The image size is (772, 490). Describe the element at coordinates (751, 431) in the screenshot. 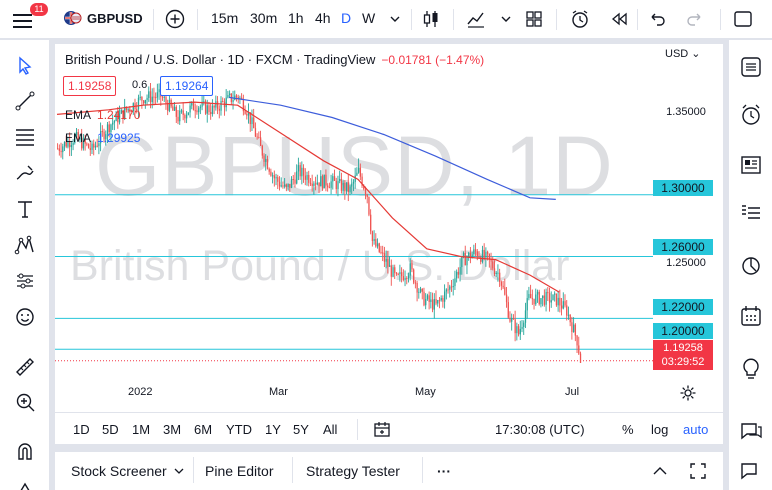

I see `chat-icon` at that location.